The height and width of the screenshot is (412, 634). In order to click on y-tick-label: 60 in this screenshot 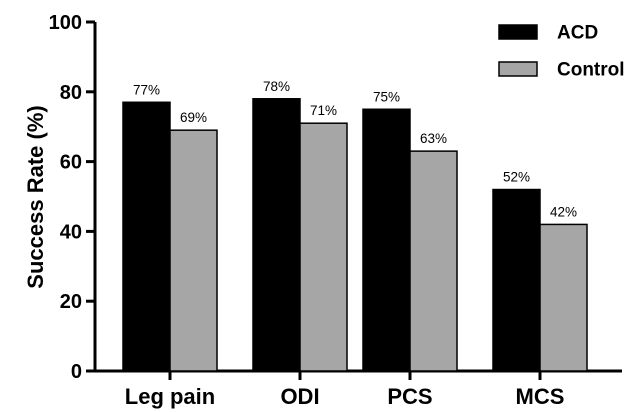, I will do `click(71, 163)`.